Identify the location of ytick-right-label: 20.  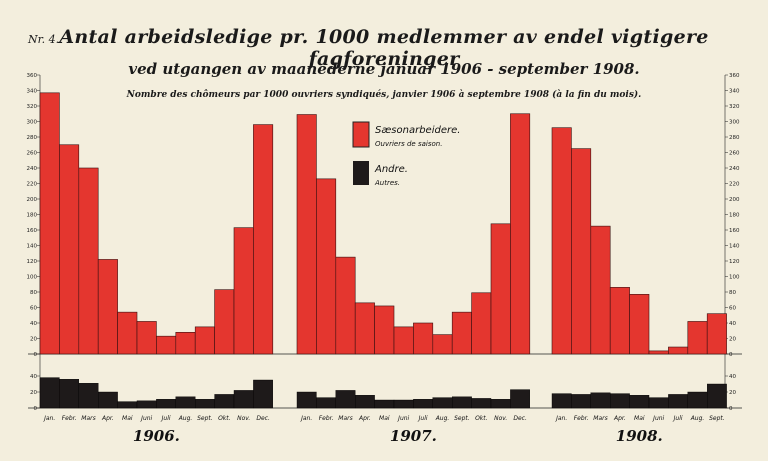
(732, 340).